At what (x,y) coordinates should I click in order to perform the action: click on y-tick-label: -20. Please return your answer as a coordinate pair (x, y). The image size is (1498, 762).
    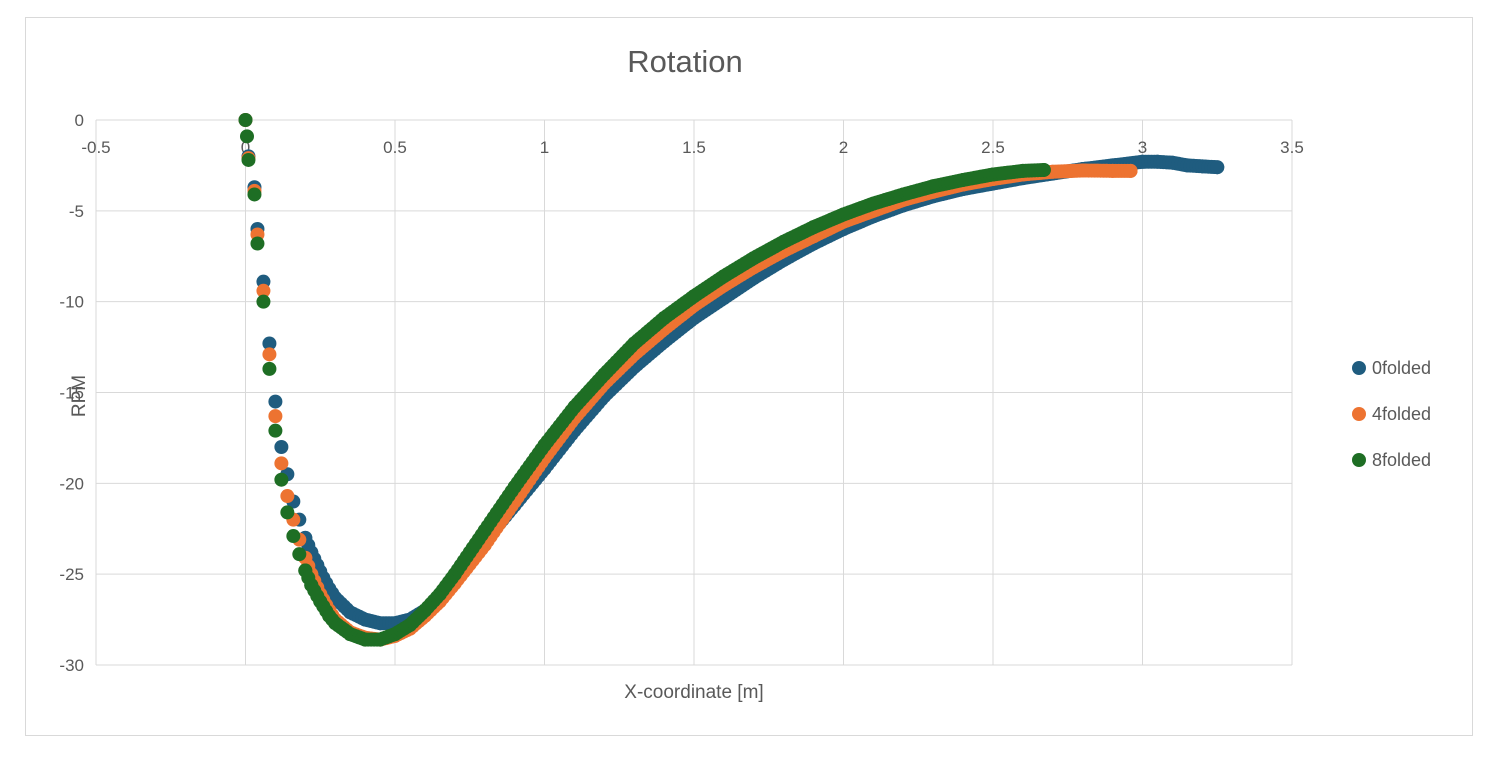
    Looking at the image, I should click on (71, 483).